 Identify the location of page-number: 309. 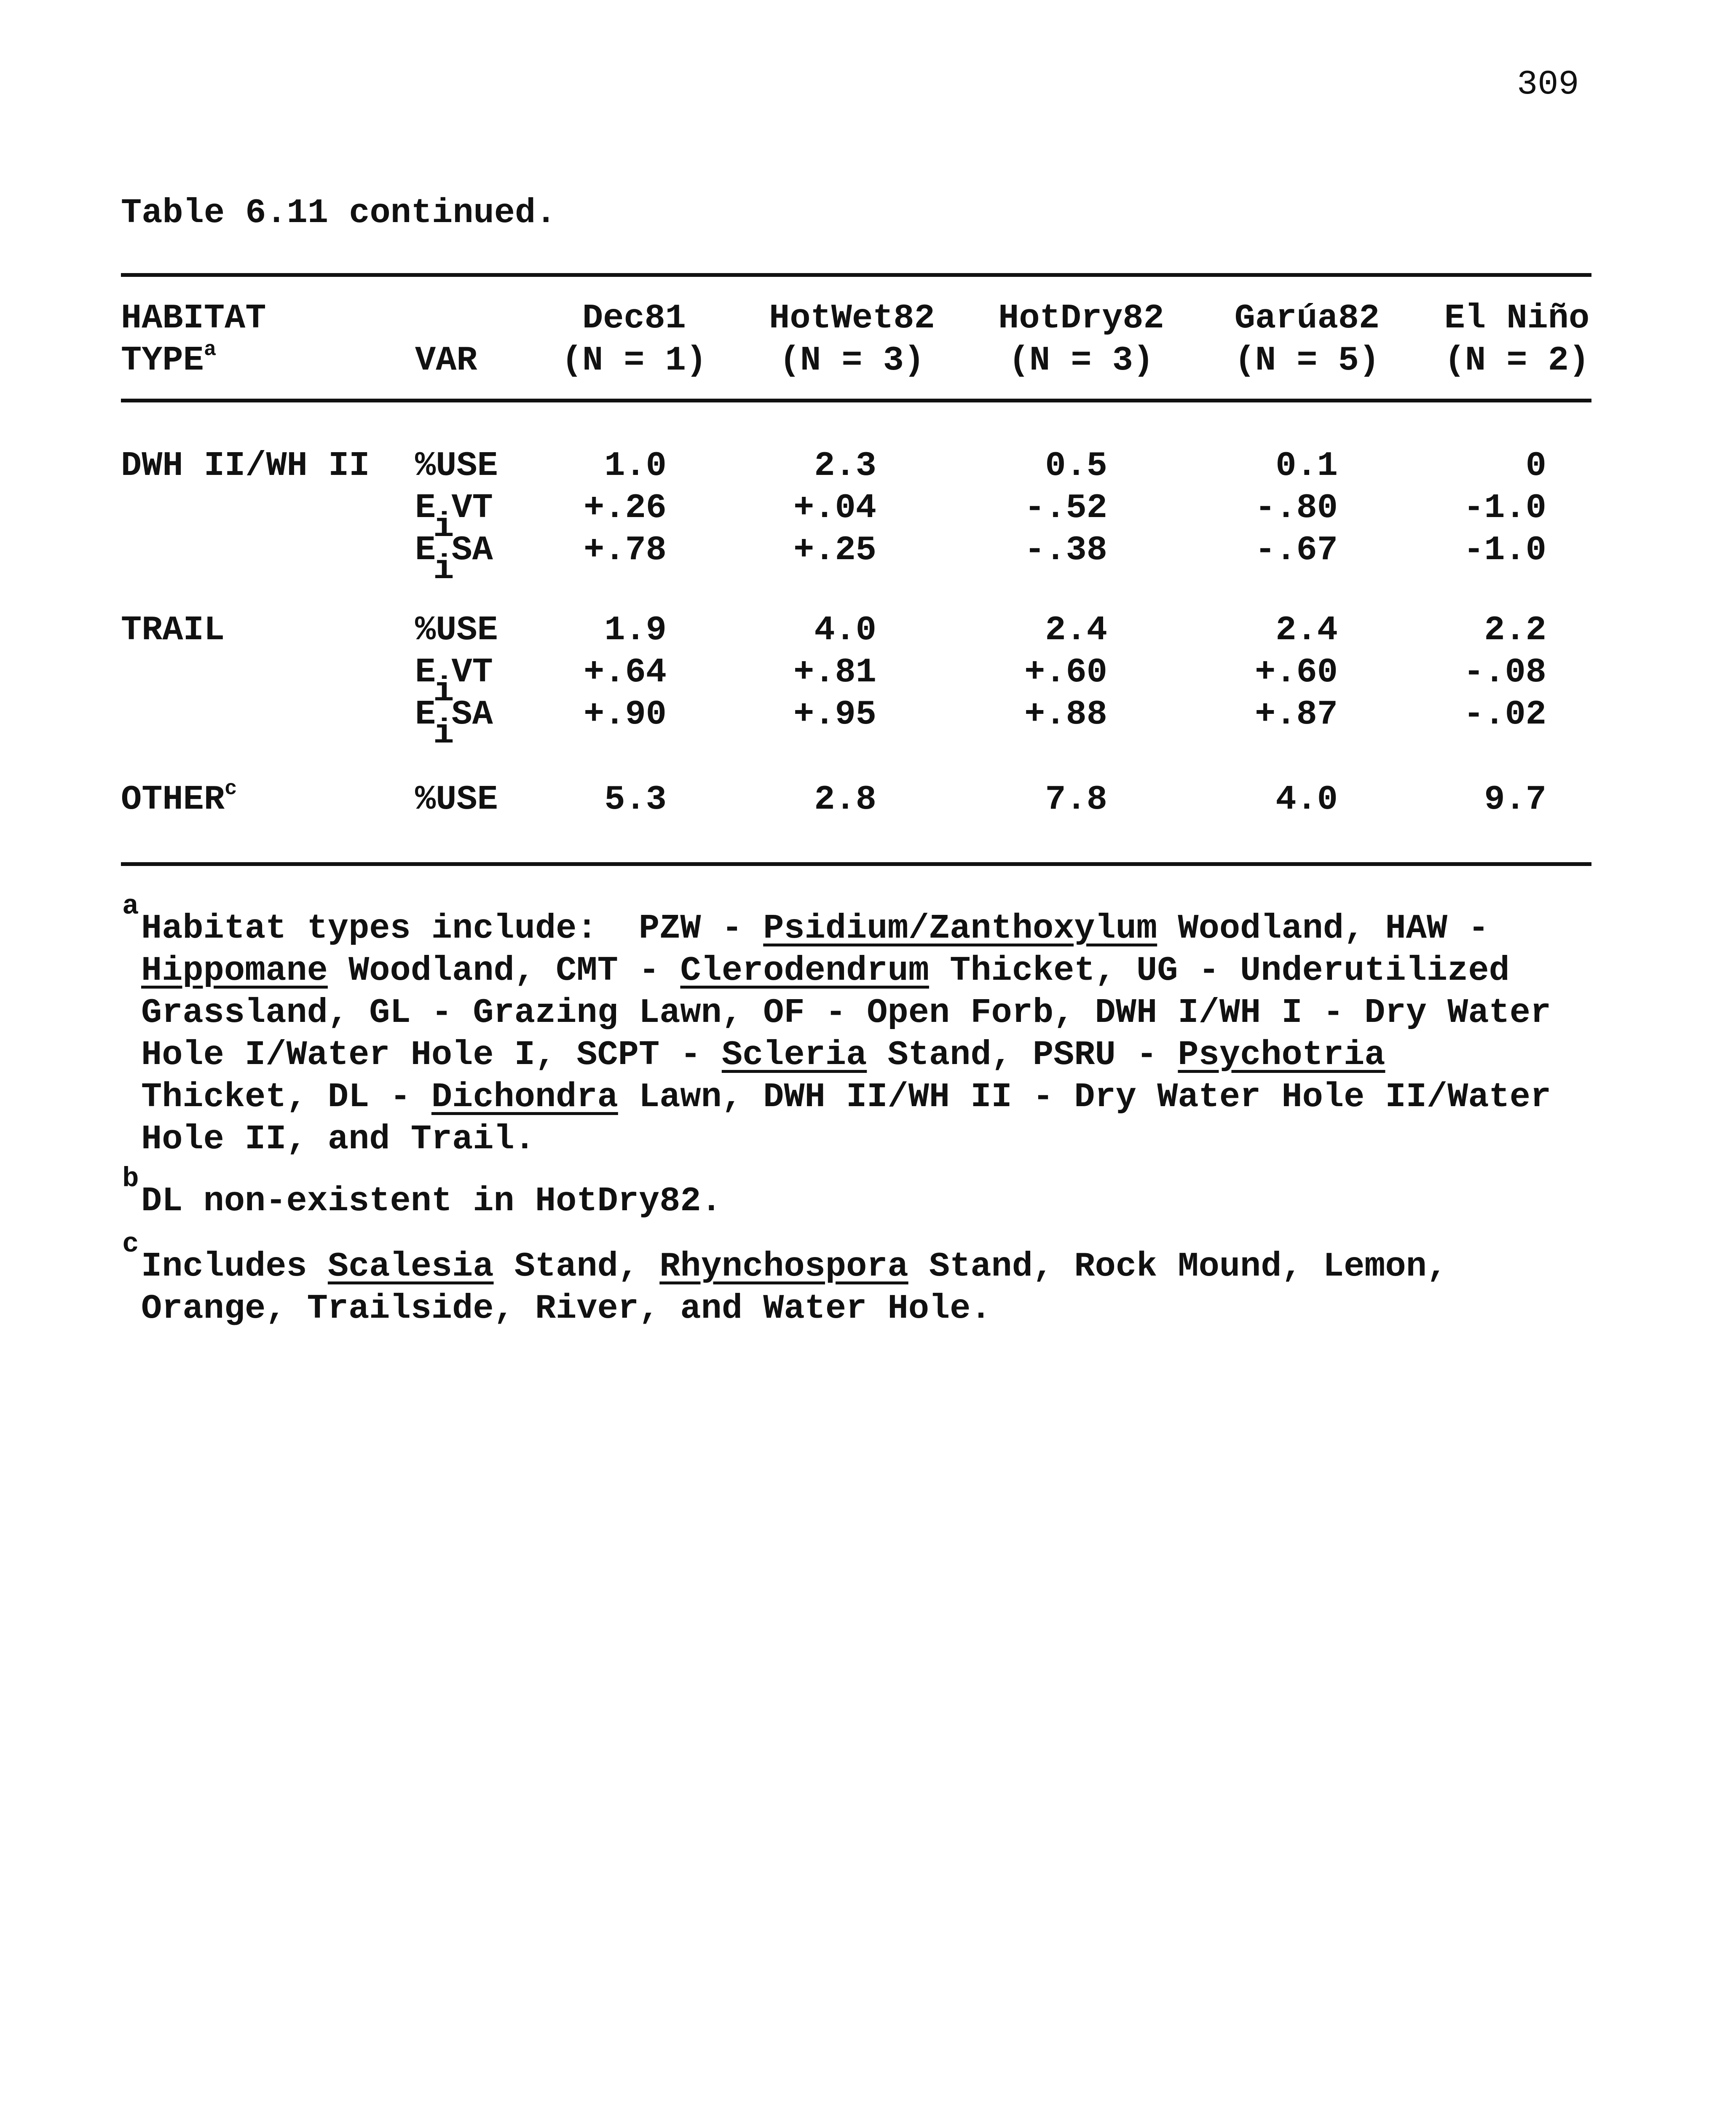
(1548, 84).